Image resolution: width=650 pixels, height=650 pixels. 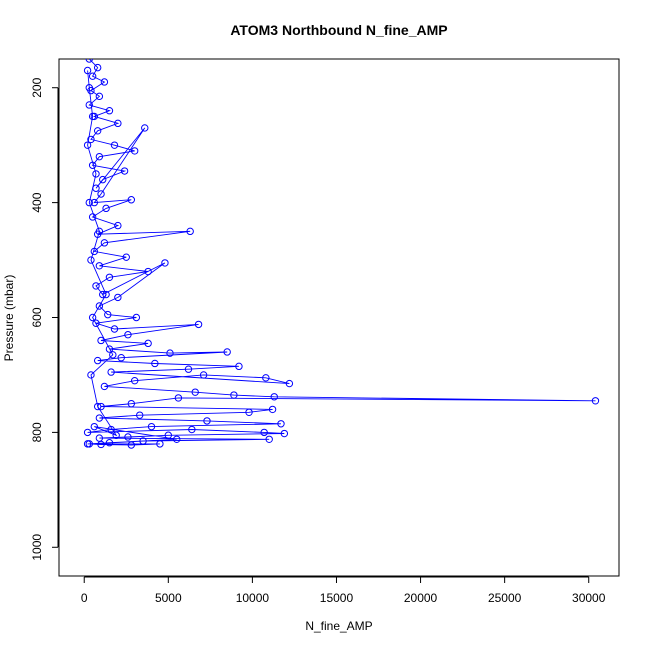 What do you see at coordinates (84, 598) in the screenshot?
I see `x-tick-label: 0` at bounding box center [84, 598].